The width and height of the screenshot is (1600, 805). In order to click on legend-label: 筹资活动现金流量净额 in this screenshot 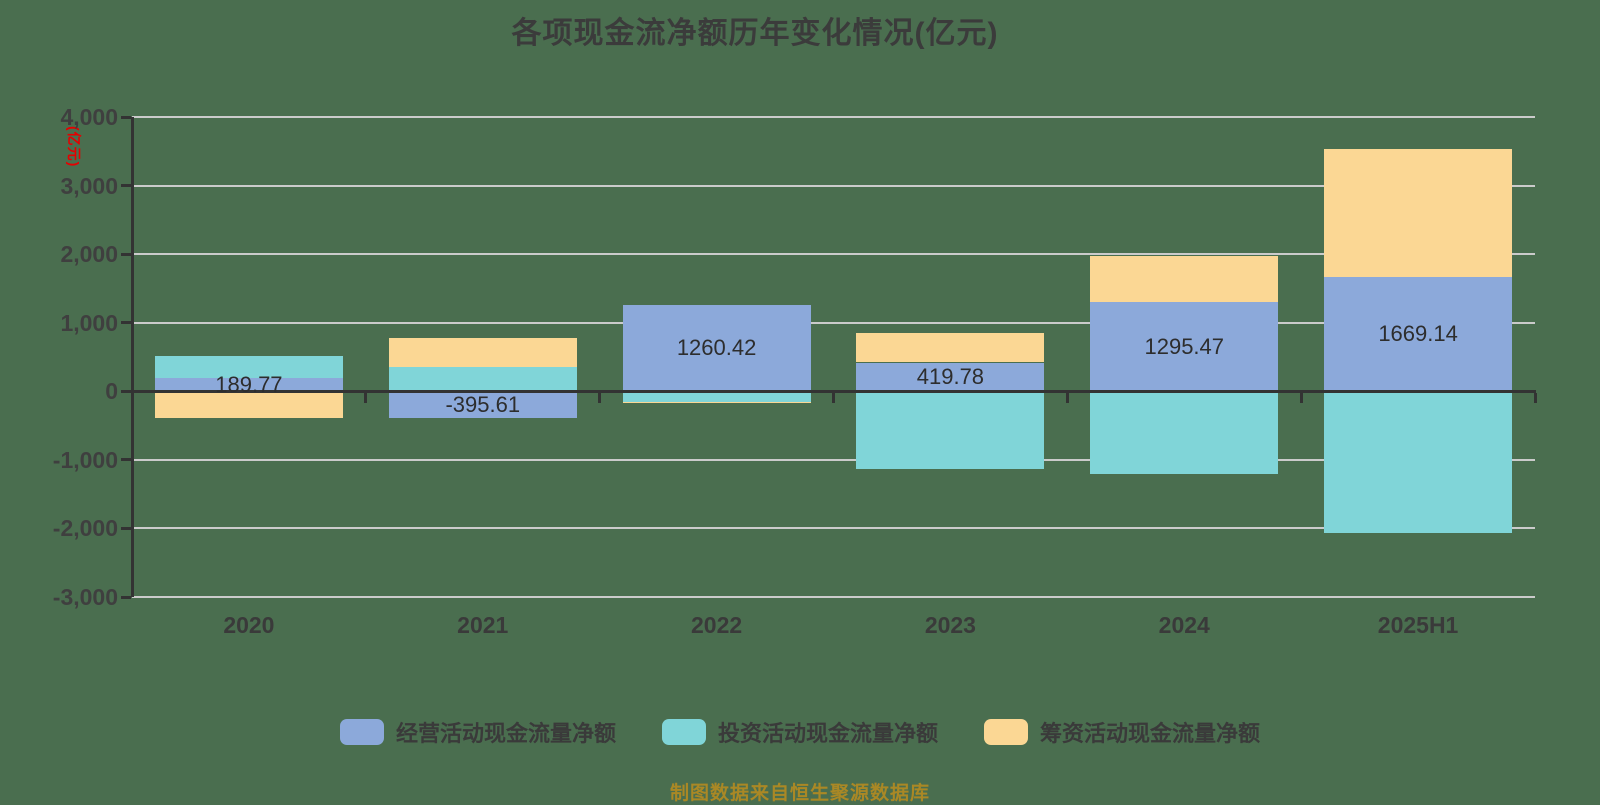, I will do `click(1150, 733)`.